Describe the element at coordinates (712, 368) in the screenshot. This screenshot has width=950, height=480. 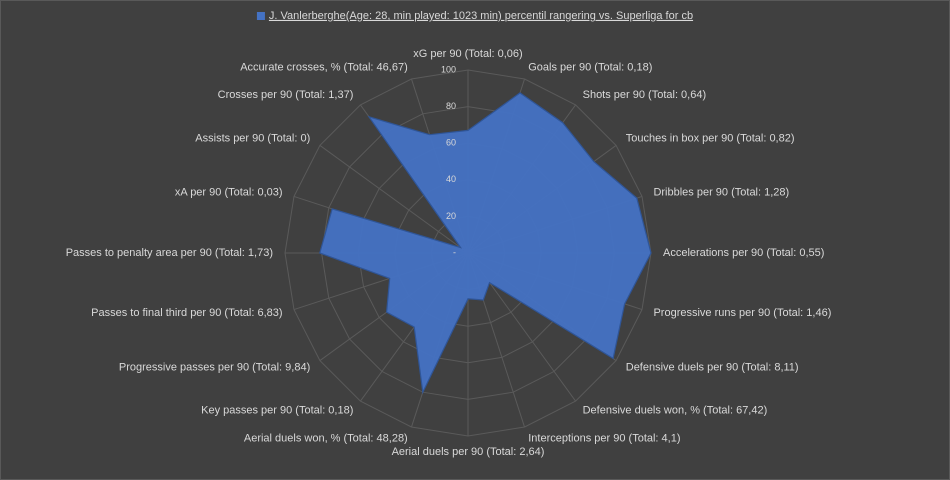
I see `category-label: Defensive duels per 90 (Total: 8,11)` at that location.